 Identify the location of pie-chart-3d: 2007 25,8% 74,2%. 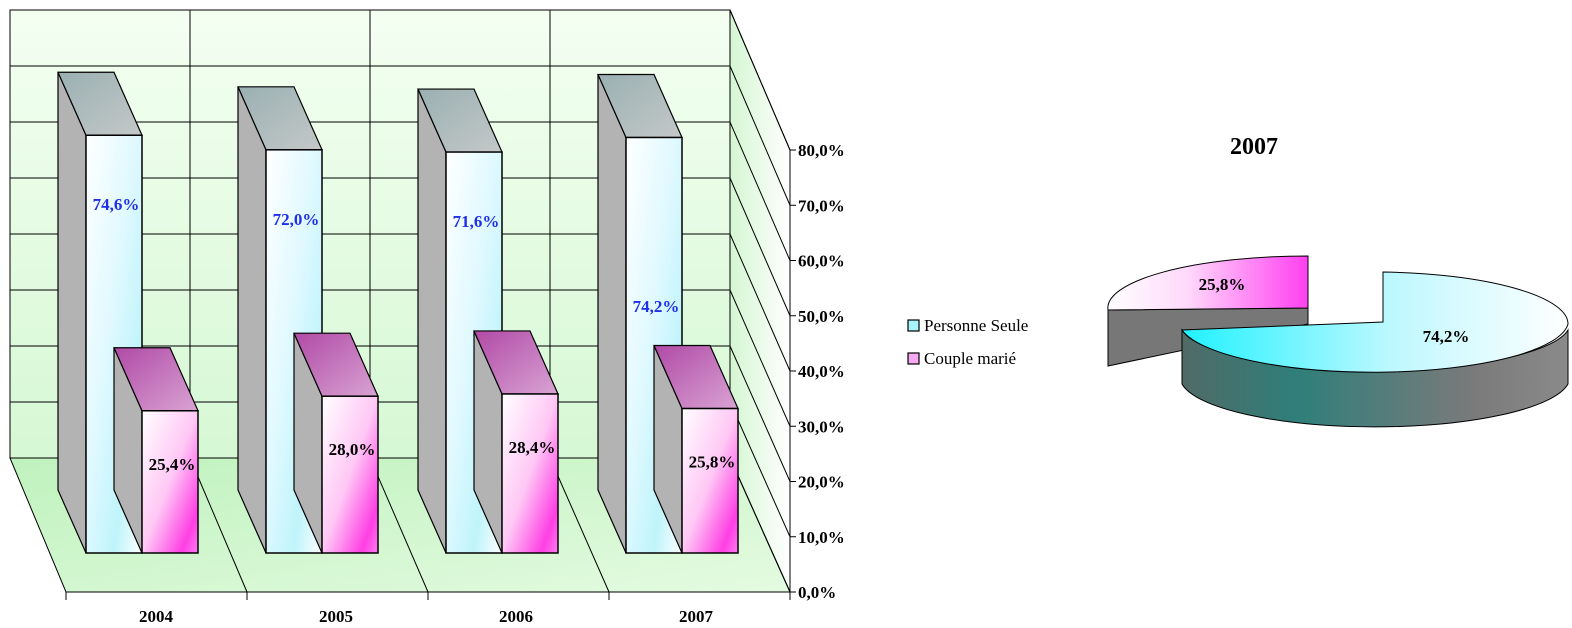
(1338, 281).